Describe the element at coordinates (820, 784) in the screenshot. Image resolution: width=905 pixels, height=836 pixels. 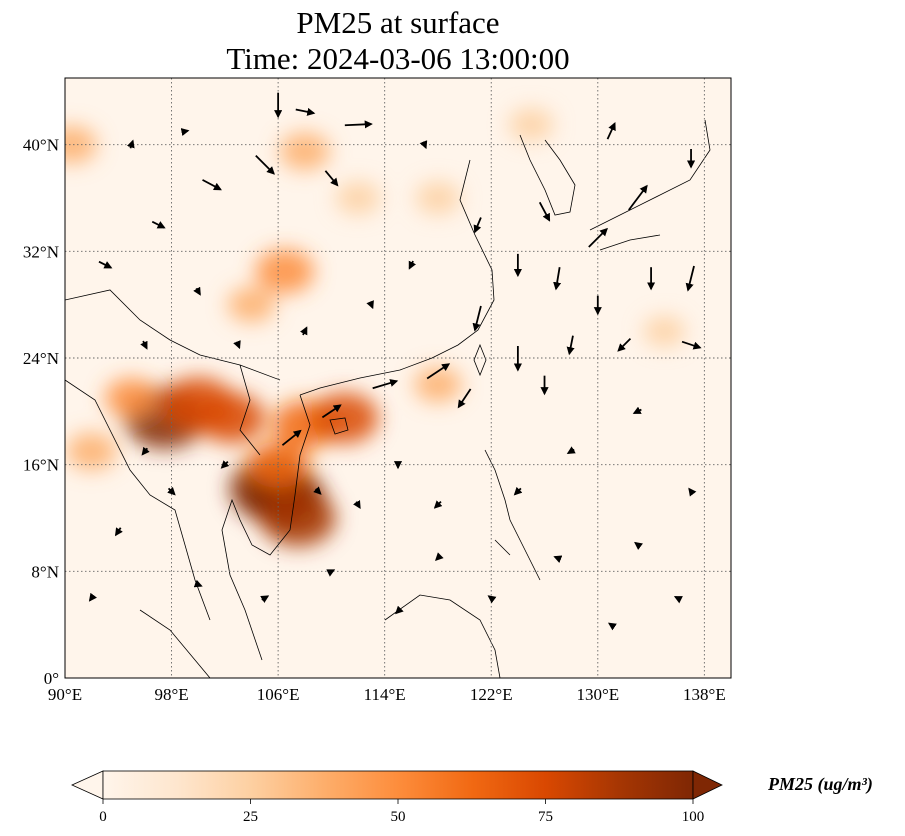
I see `colorbar-label: PM25 (ug/m³)` at that location.